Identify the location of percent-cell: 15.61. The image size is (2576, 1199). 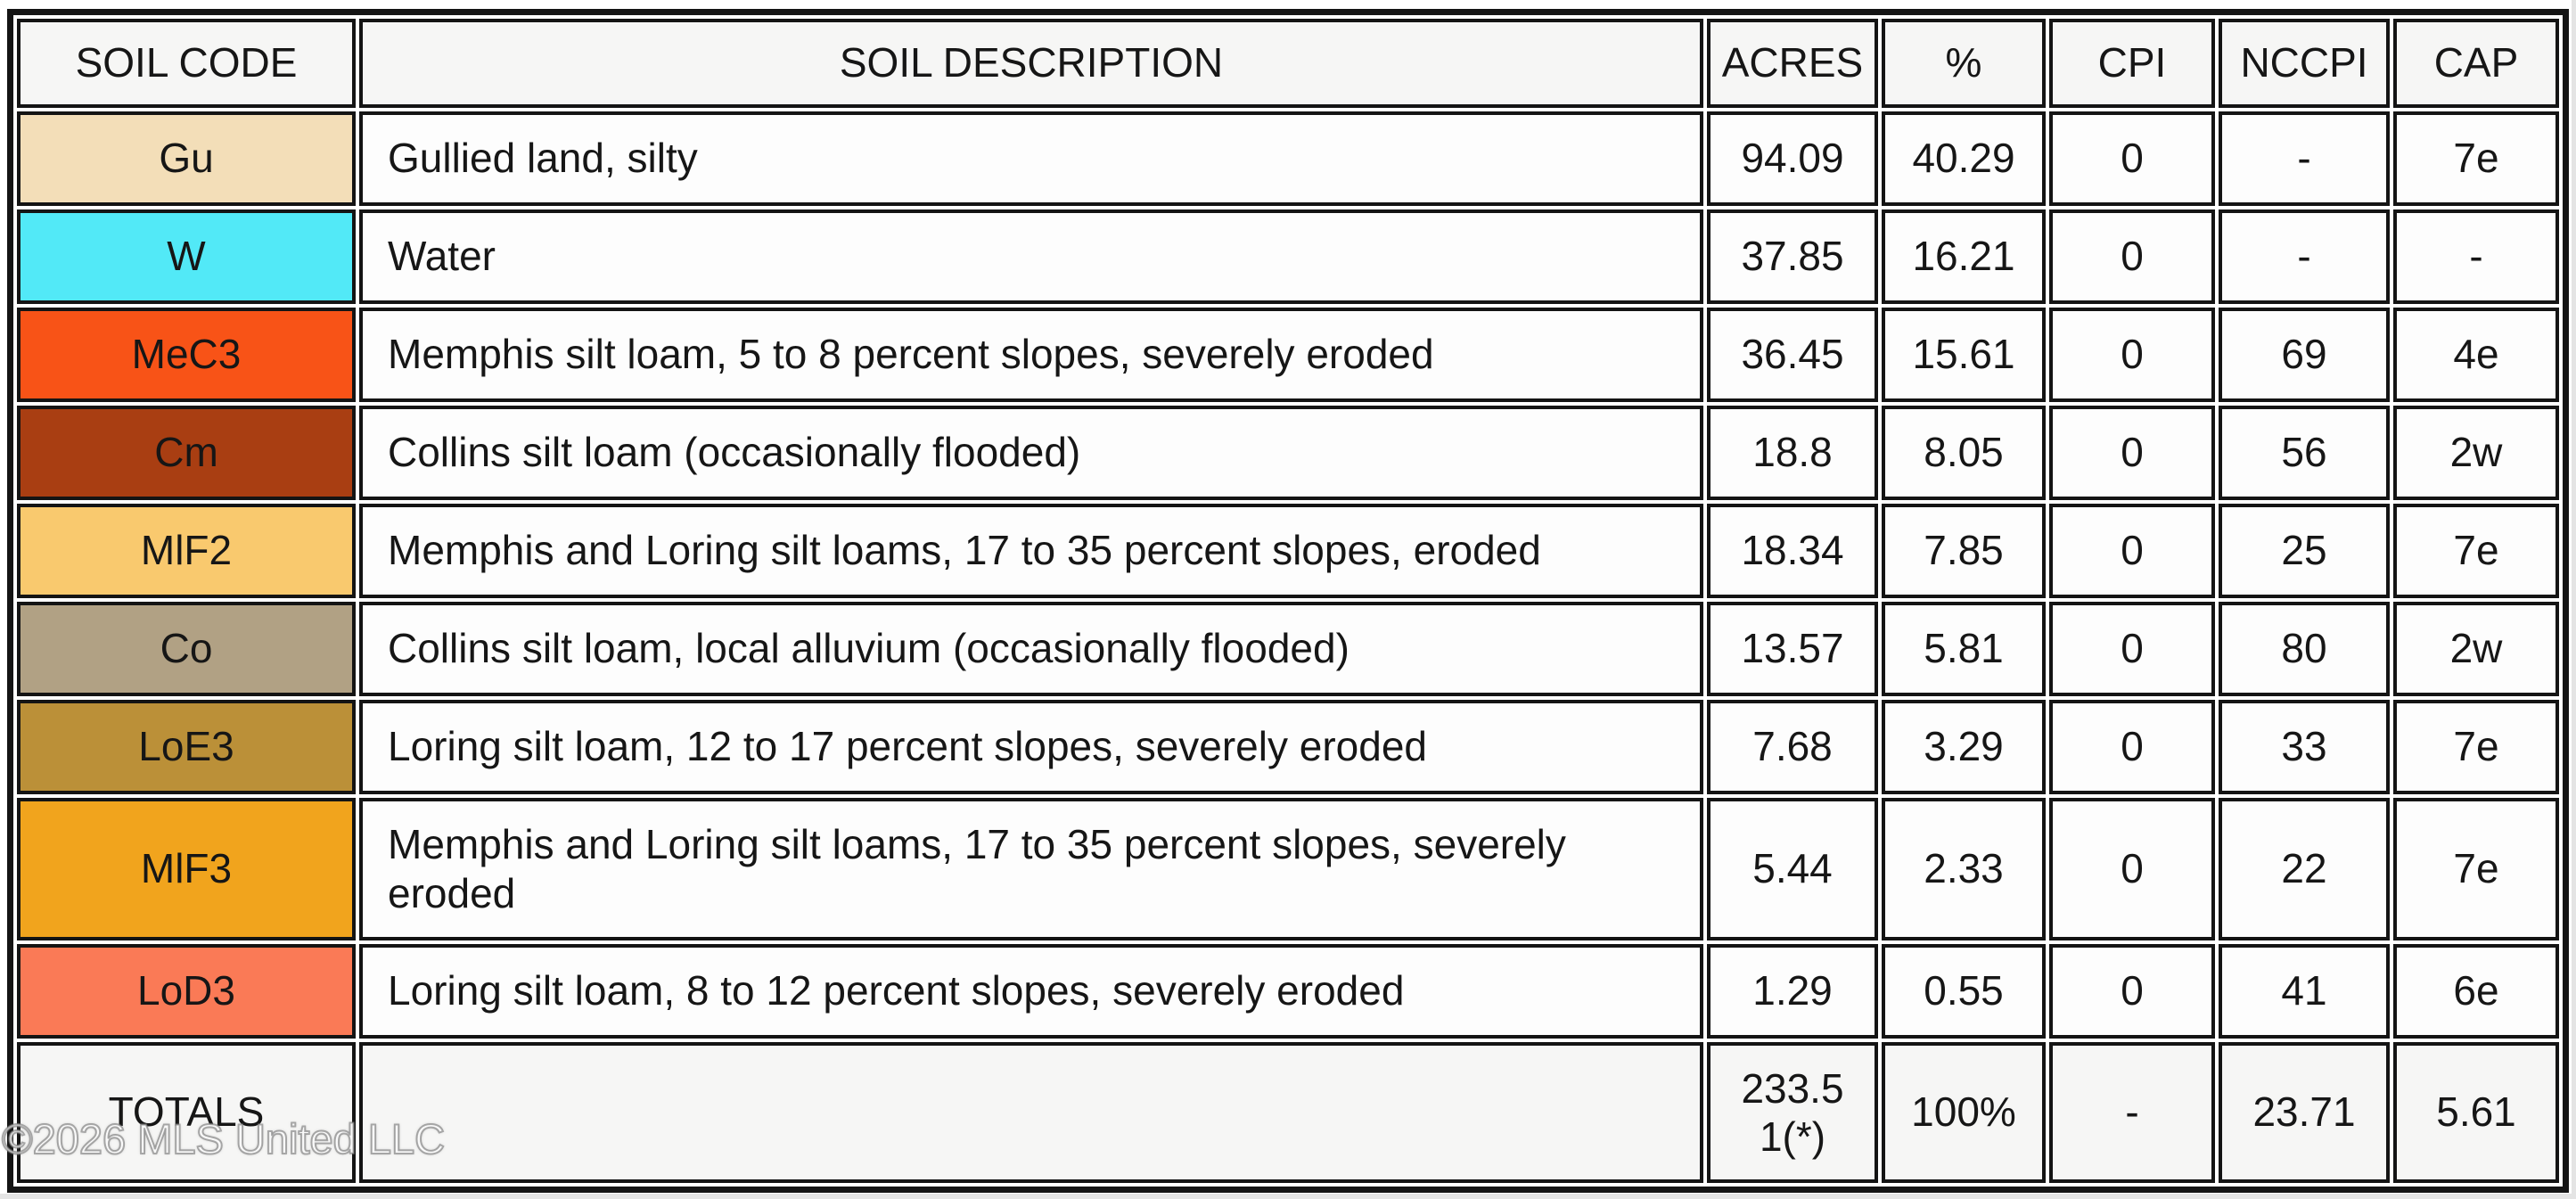
(1964, 355).